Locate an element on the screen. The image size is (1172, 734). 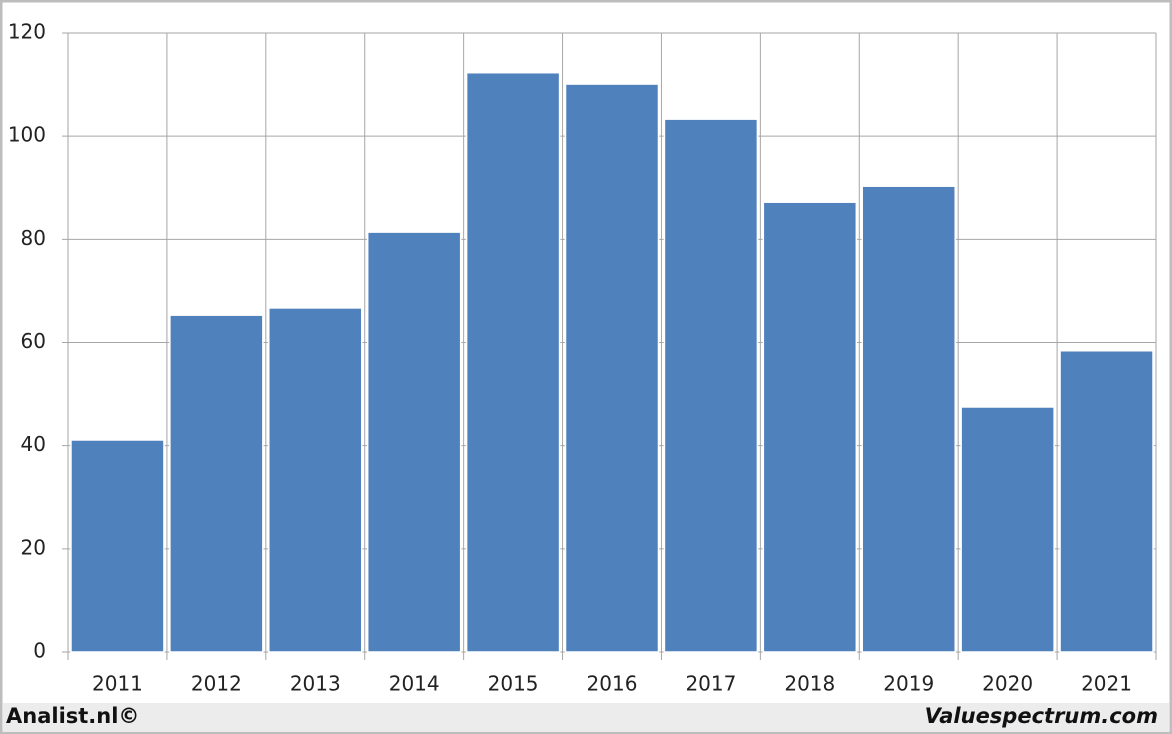
x-tick-label: 2018 is located at coordinates (809, 684).